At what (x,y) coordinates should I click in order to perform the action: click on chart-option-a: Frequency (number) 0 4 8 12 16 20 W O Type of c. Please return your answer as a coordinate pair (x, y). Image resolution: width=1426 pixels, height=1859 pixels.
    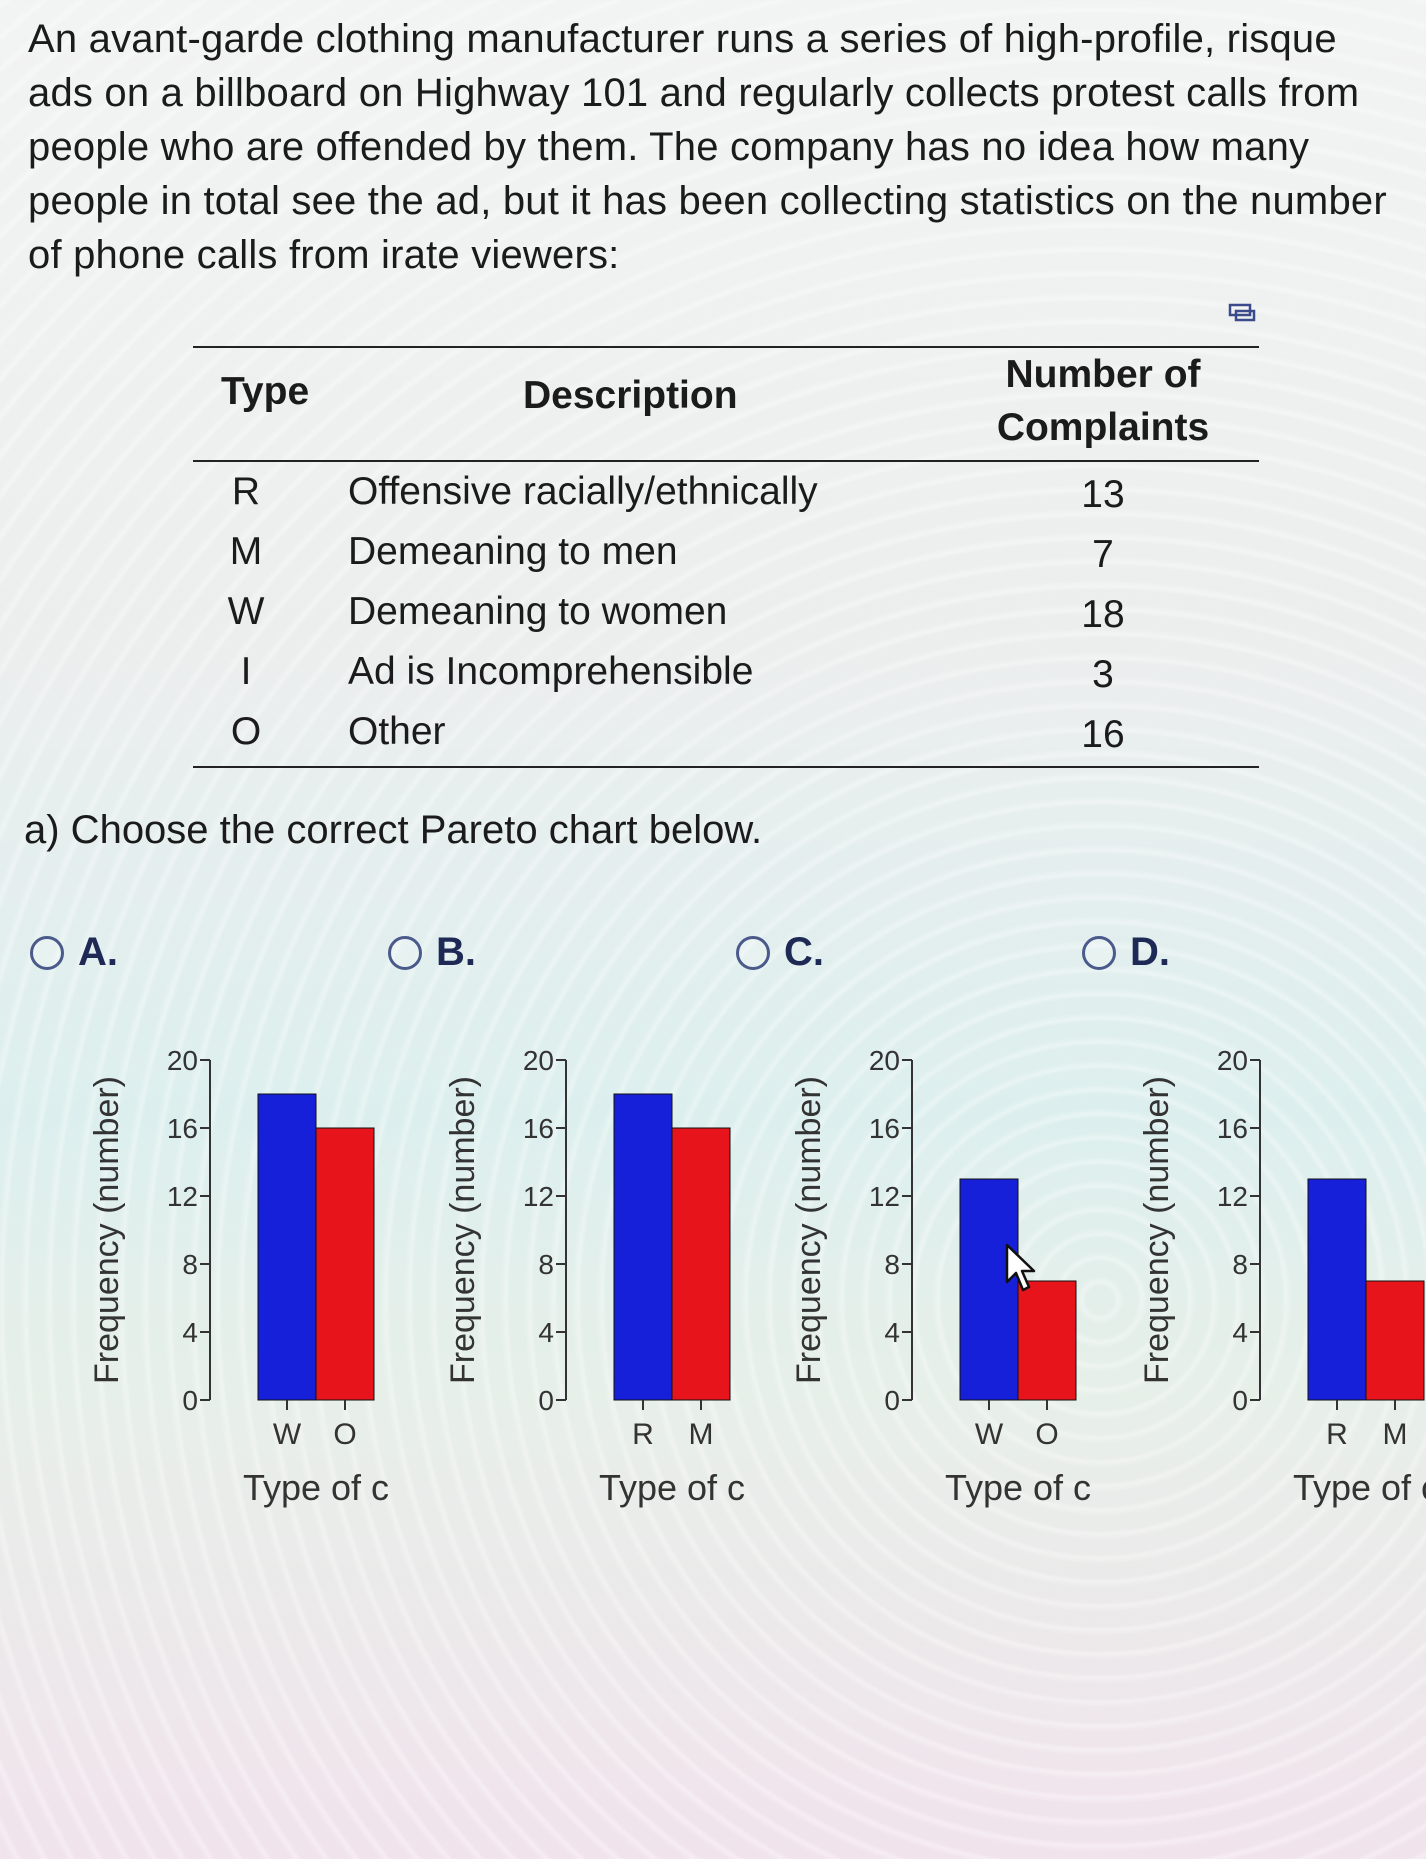
    Looking at the image, I should click on (240, 1280).